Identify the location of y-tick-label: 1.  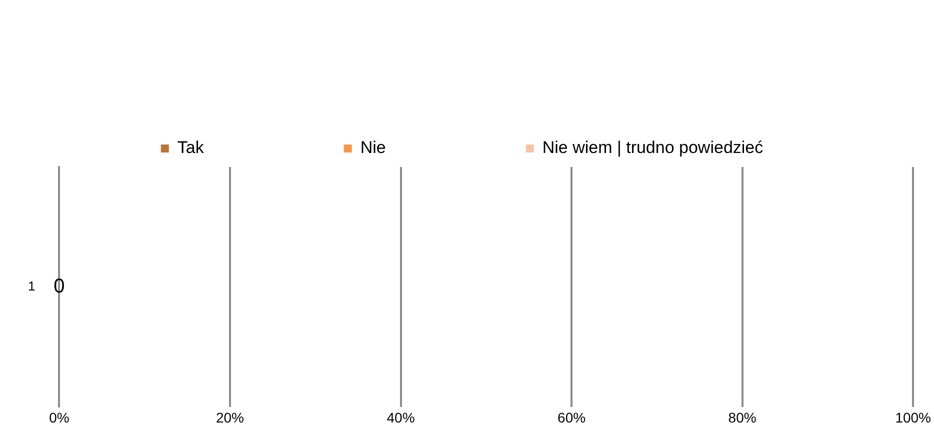
(32, 286).